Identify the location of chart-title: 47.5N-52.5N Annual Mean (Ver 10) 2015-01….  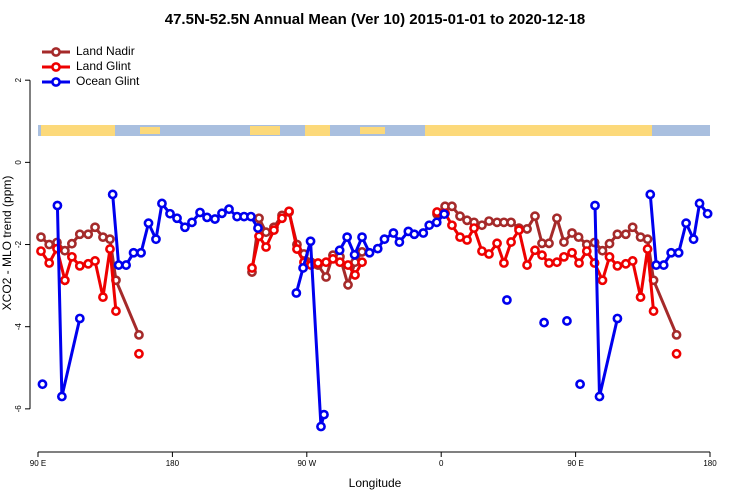
(375, 19).